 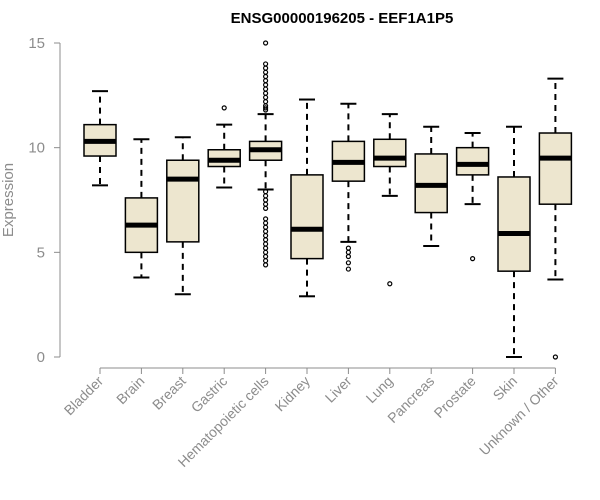 What do you see at coordinates (379, 389) in the screenshot?
I see `x-tick-label: Lung` at bounding box center [379, 389].